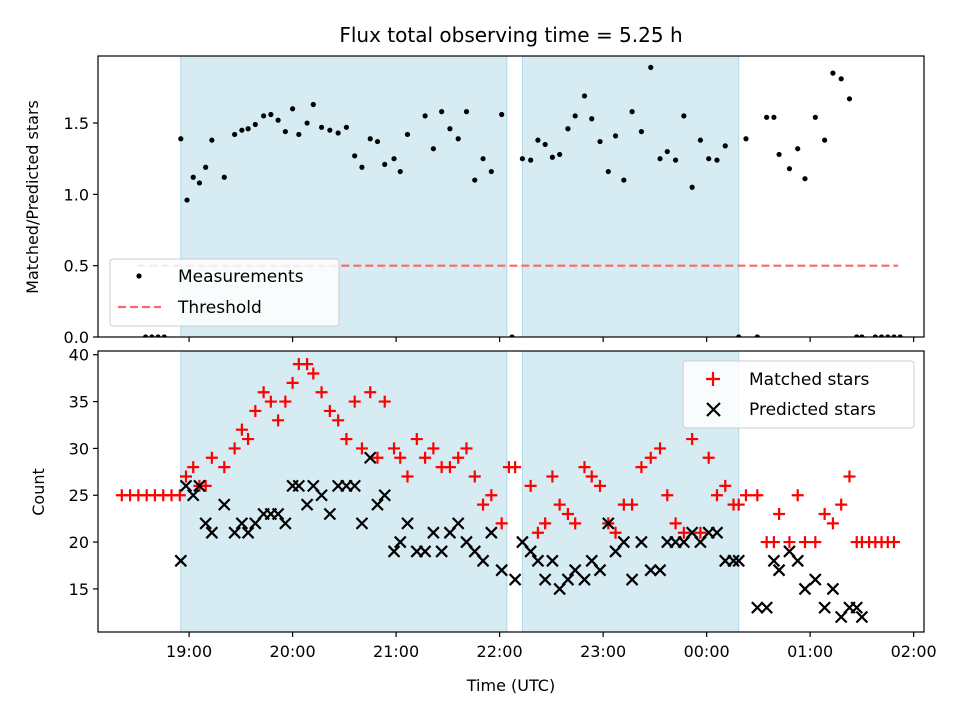  I want to click on bottom-y-tick-label: 40, so click(79, 355).